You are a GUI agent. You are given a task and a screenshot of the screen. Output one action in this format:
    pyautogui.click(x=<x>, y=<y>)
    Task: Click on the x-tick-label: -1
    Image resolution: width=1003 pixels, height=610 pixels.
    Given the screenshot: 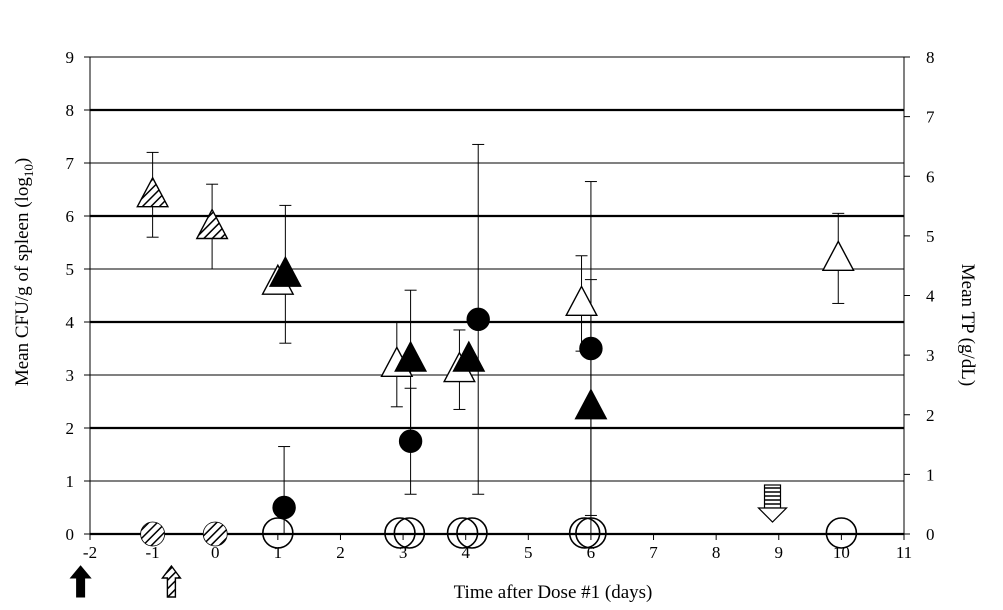 What is the action you would take?
    pyautogui.click(x=153, y=552)
    